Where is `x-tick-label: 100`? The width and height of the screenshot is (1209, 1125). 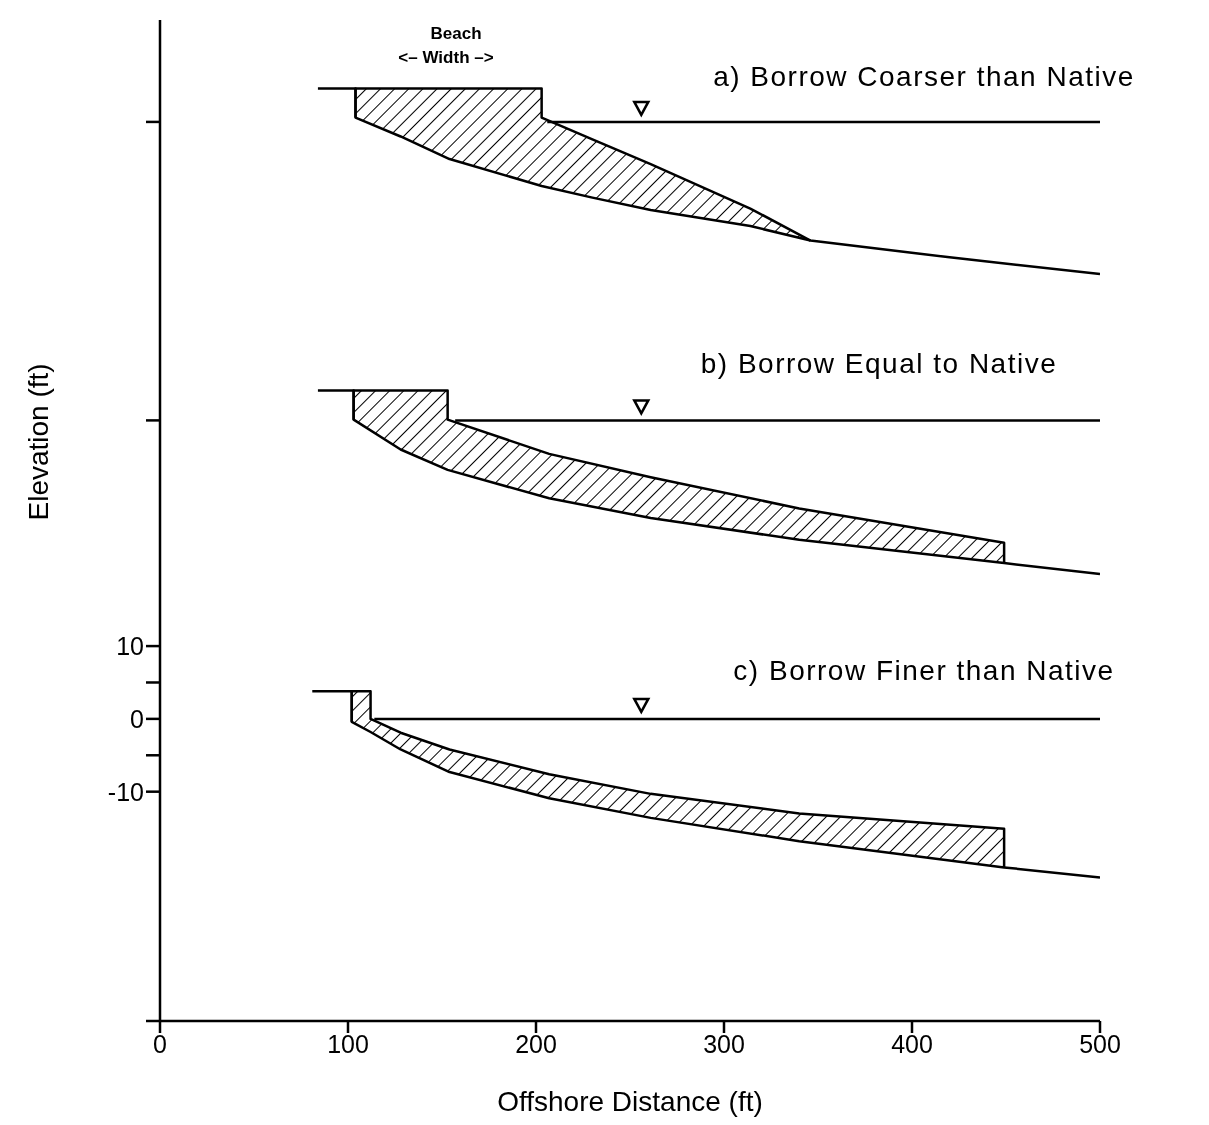
x-tick-label: 100 is located at coordinates (348, 1043).